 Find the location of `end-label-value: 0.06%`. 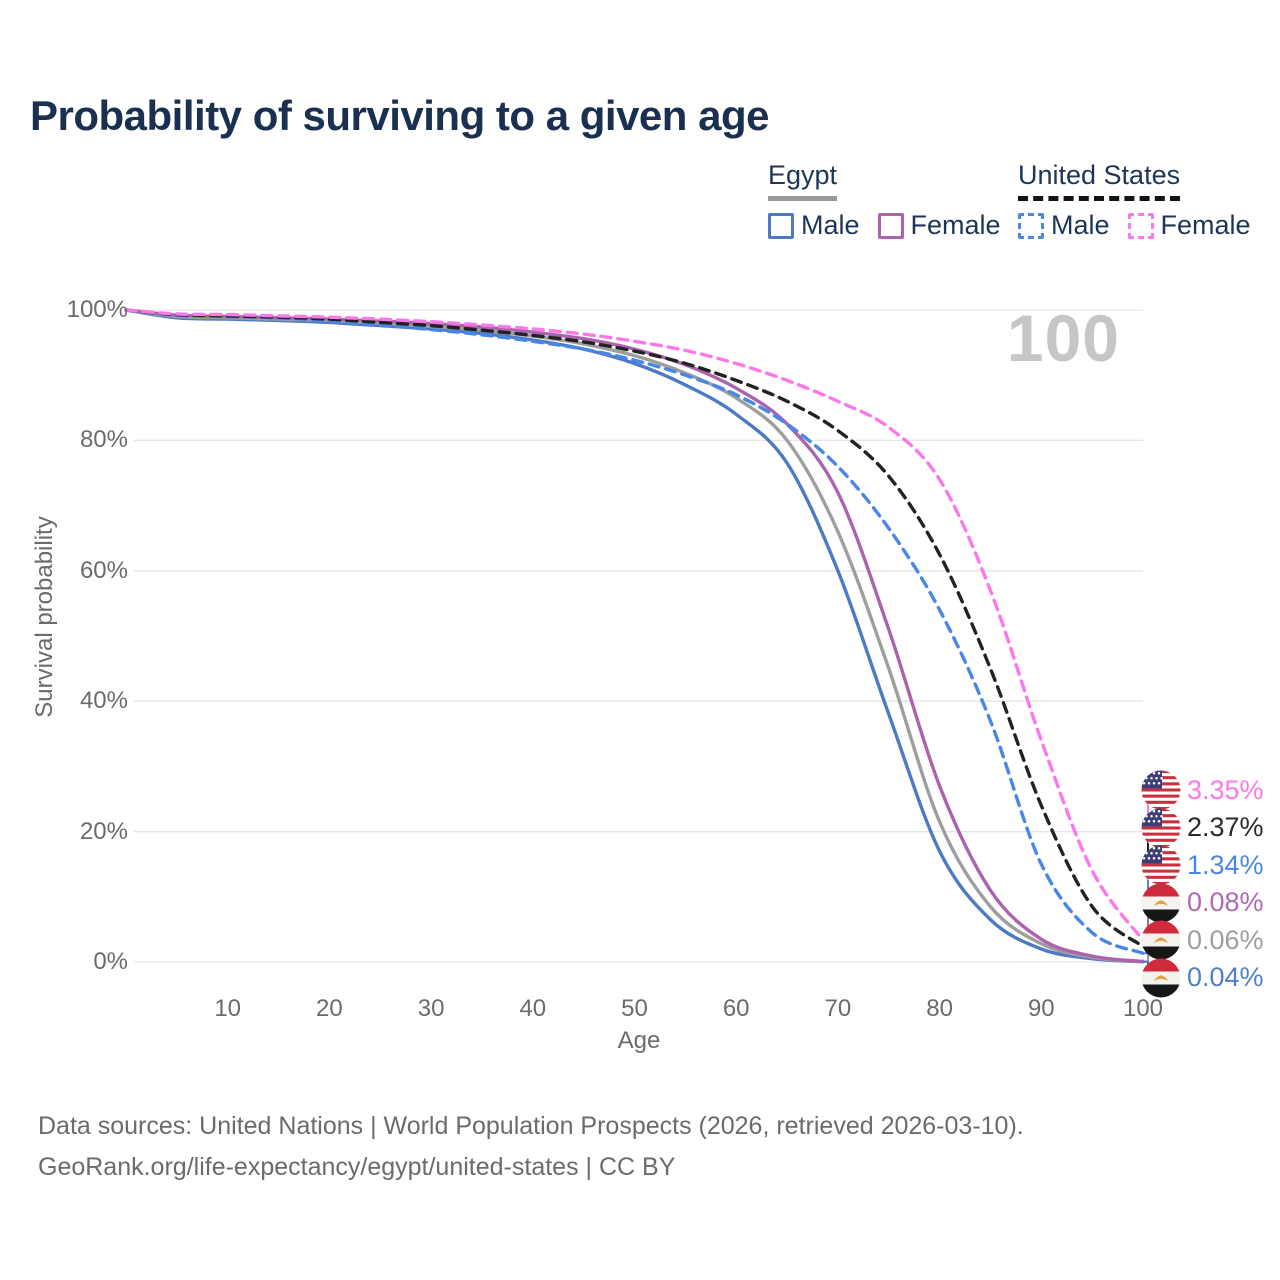

end-label-value: 0.06% is located at coordinates (1225, 939).